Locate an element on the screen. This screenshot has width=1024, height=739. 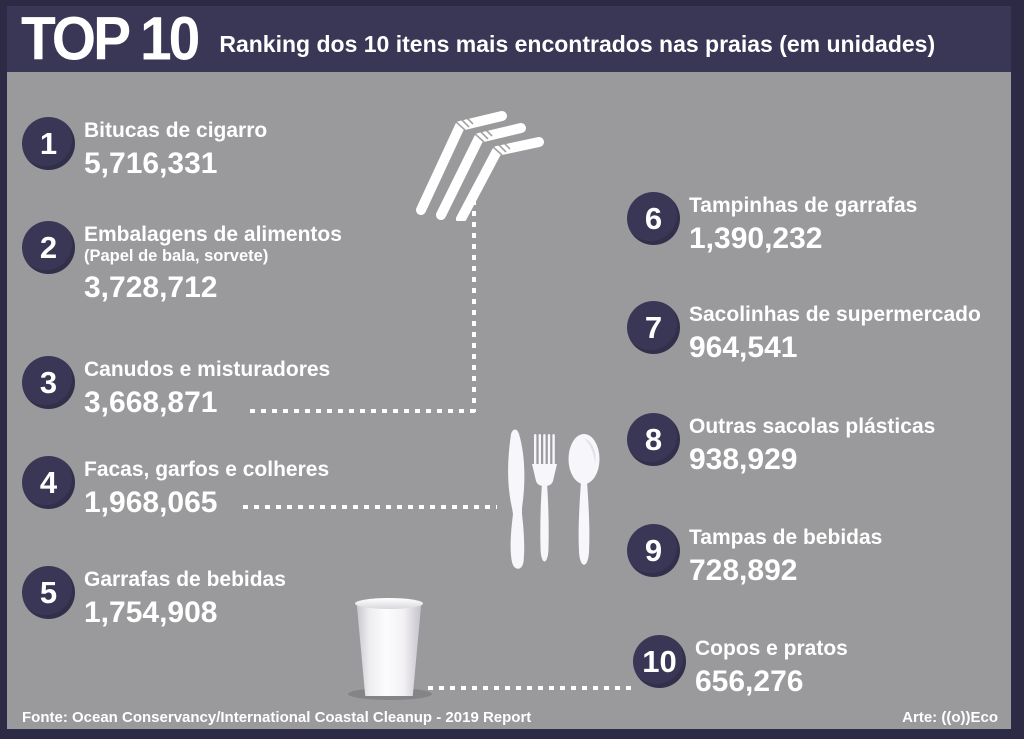
item-value: 964,541 is located at coordinates (743, 348).